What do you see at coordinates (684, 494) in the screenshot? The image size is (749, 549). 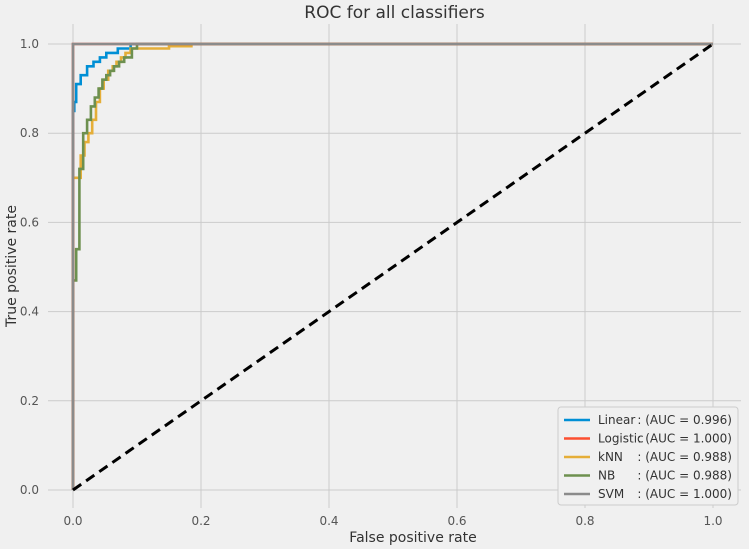 I see `legend-auc-svm: : (AUC = 1.000)` at bounding box center [684, 494].